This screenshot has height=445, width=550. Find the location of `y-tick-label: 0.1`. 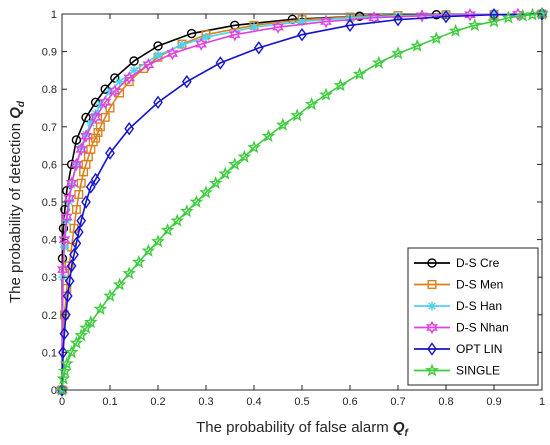

y-tick-label: 0.1 is located at coordinates (49, 353).